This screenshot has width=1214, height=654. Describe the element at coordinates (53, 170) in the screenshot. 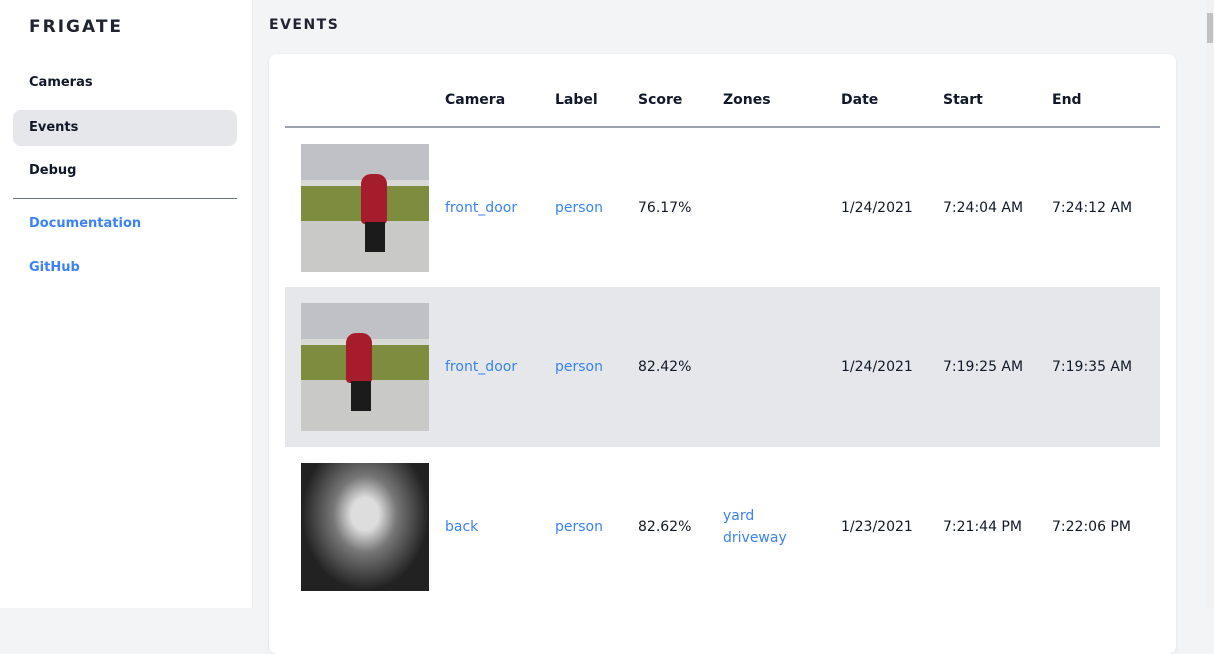

I see `sidebar-item-debug: Debug` at that location.